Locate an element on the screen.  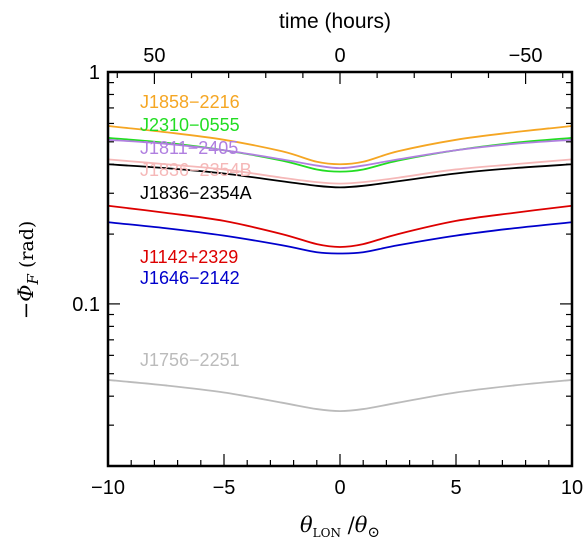
x-tick-label: −10 is located at coordinates (108, 488).